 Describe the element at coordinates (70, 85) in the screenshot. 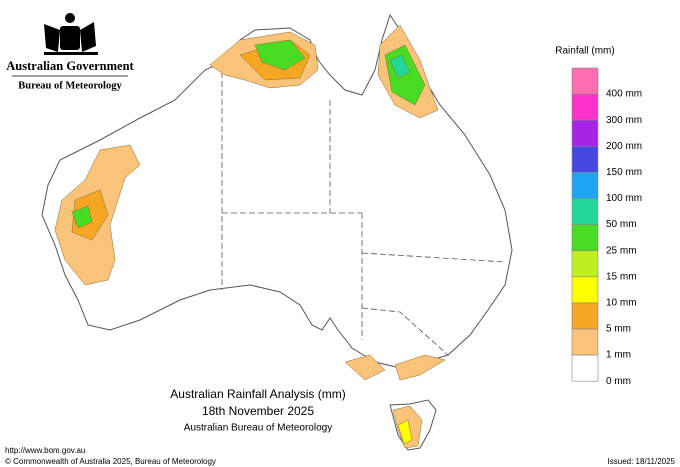

I see `bureau-name: Bureau of Meteorology` at that location.